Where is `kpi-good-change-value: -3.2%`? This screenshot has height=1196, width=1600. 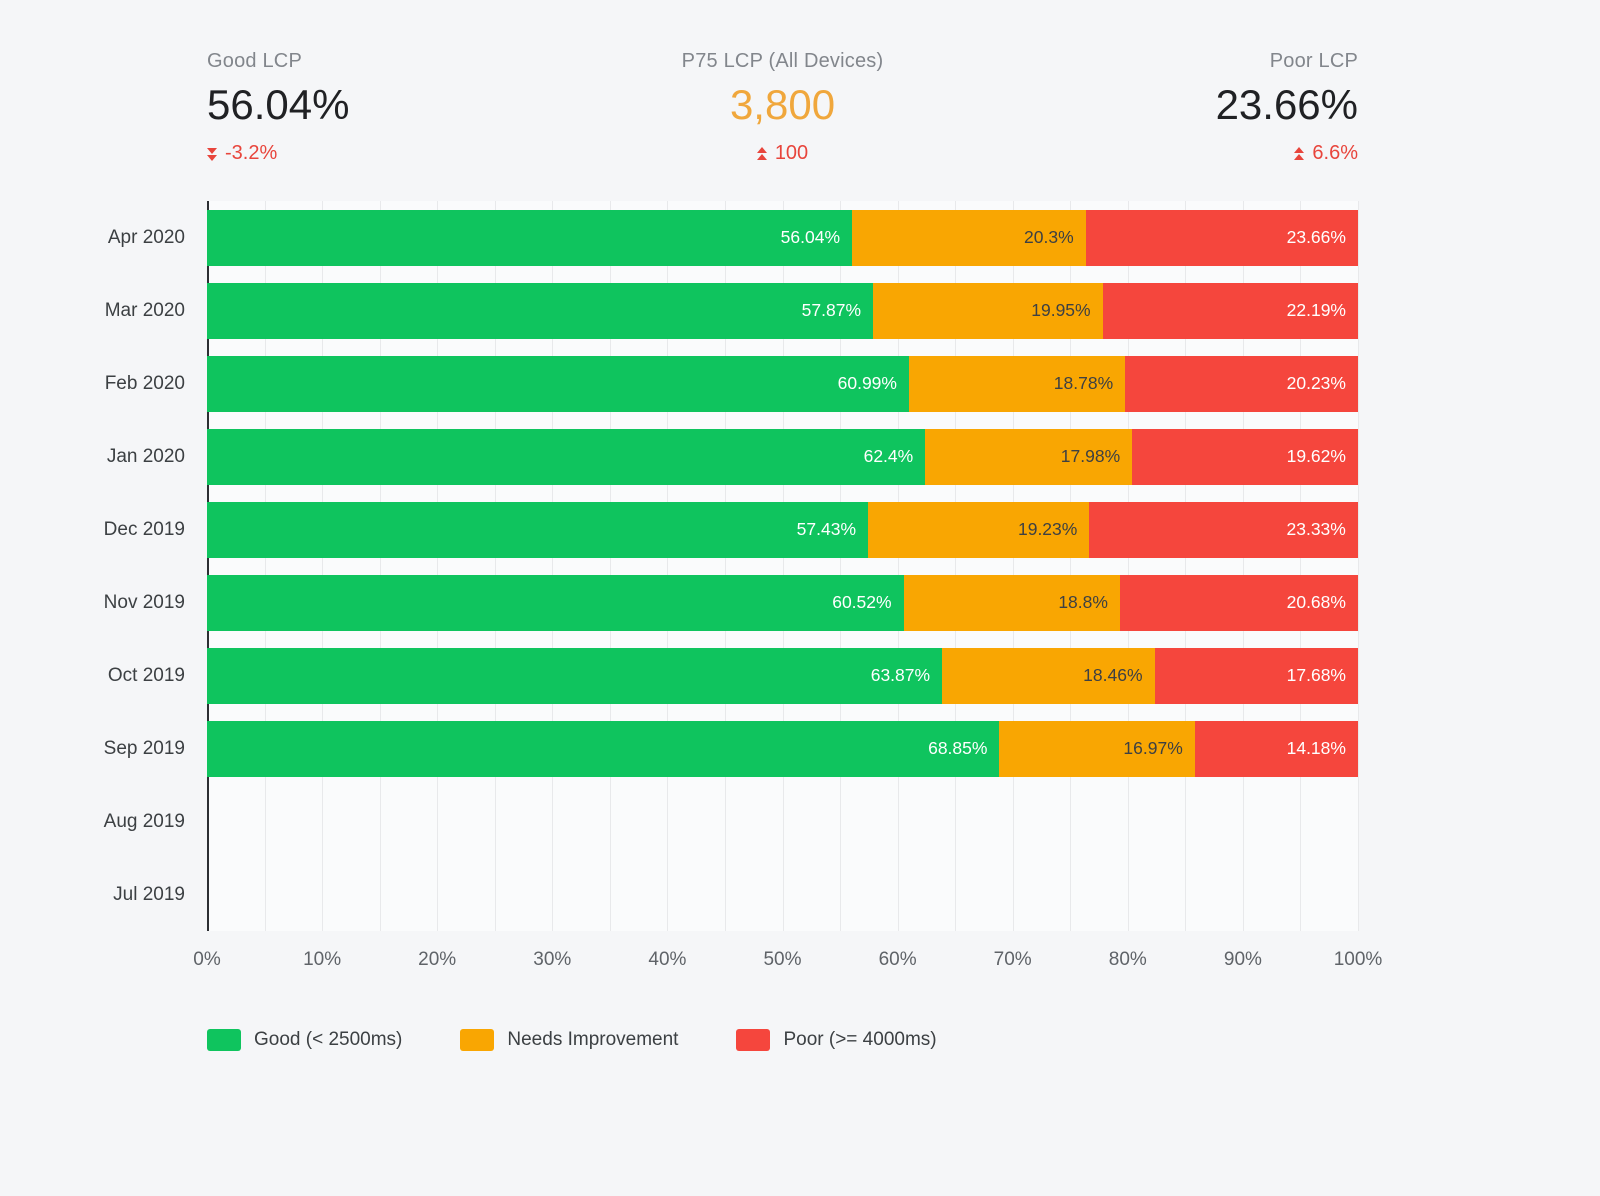 kpi-good-change-value: -3.2% is located at coordinates (251, 153).